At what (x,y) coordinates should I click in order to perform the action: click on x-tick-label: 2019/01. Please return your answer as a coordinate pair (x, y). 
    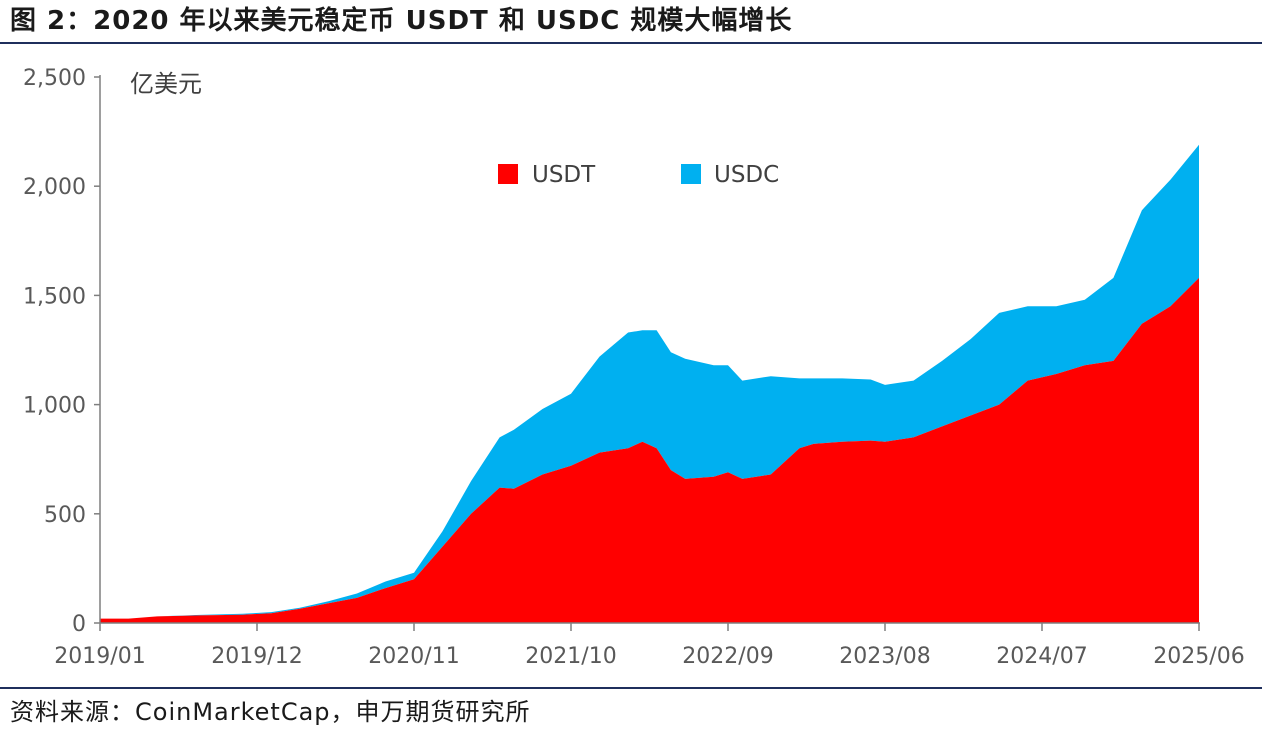
    Looking at the image, I should click on (99, 656).